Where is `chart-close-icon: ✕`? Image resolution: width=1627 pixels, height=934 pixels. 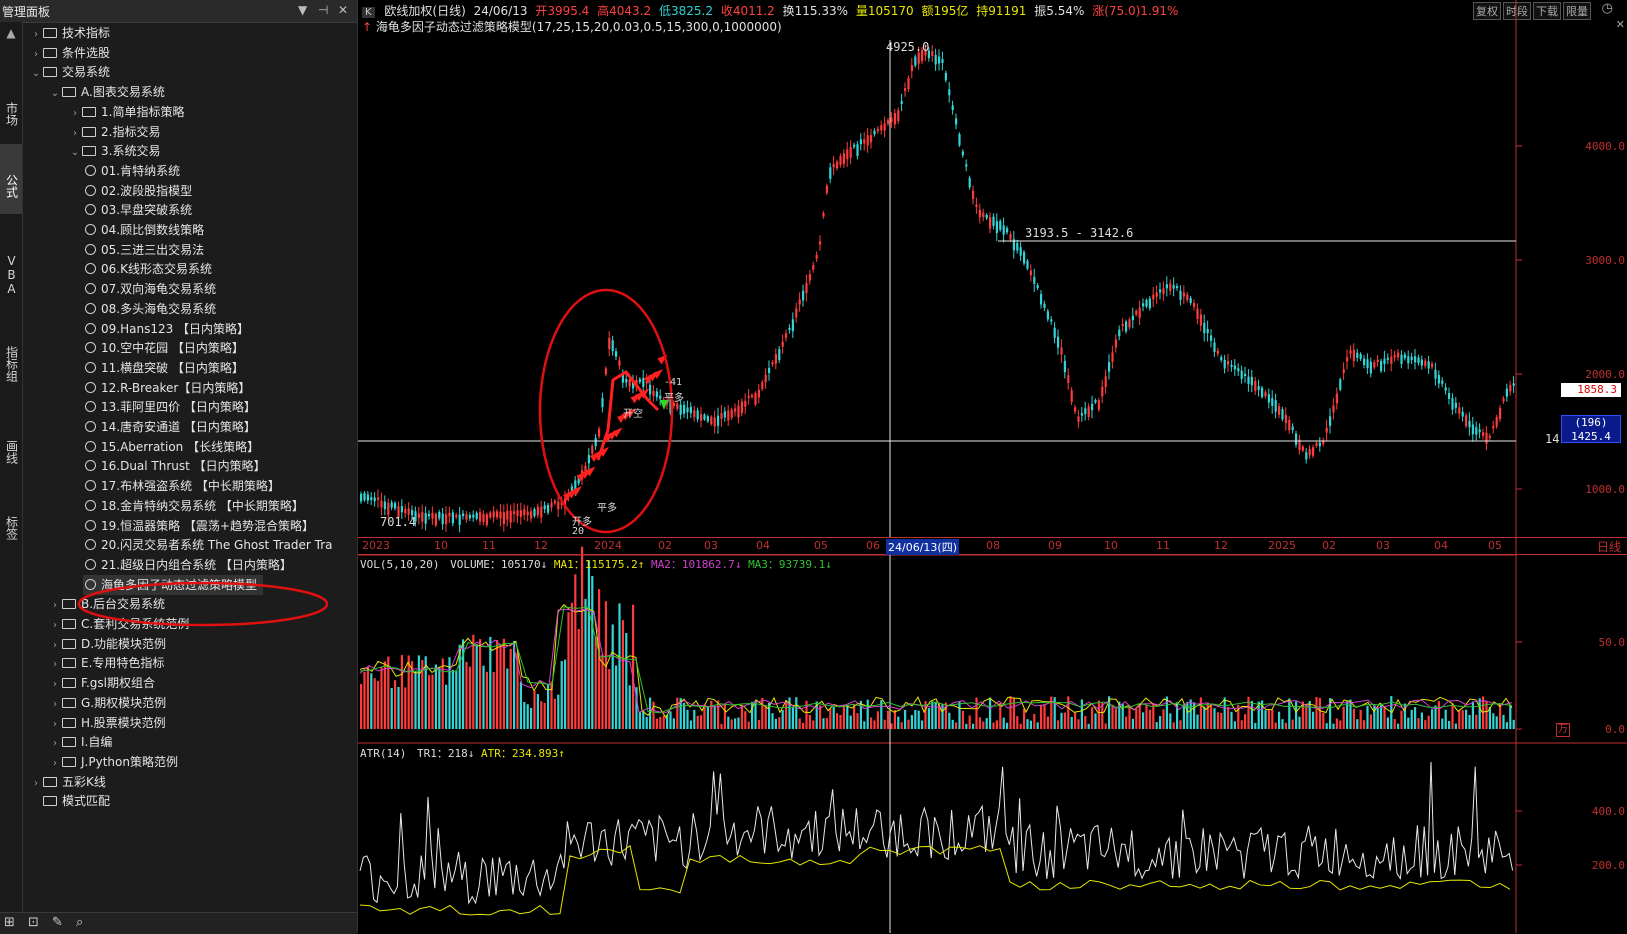
chart-close-icon: ✕ is located at coordinates (1620, 24).